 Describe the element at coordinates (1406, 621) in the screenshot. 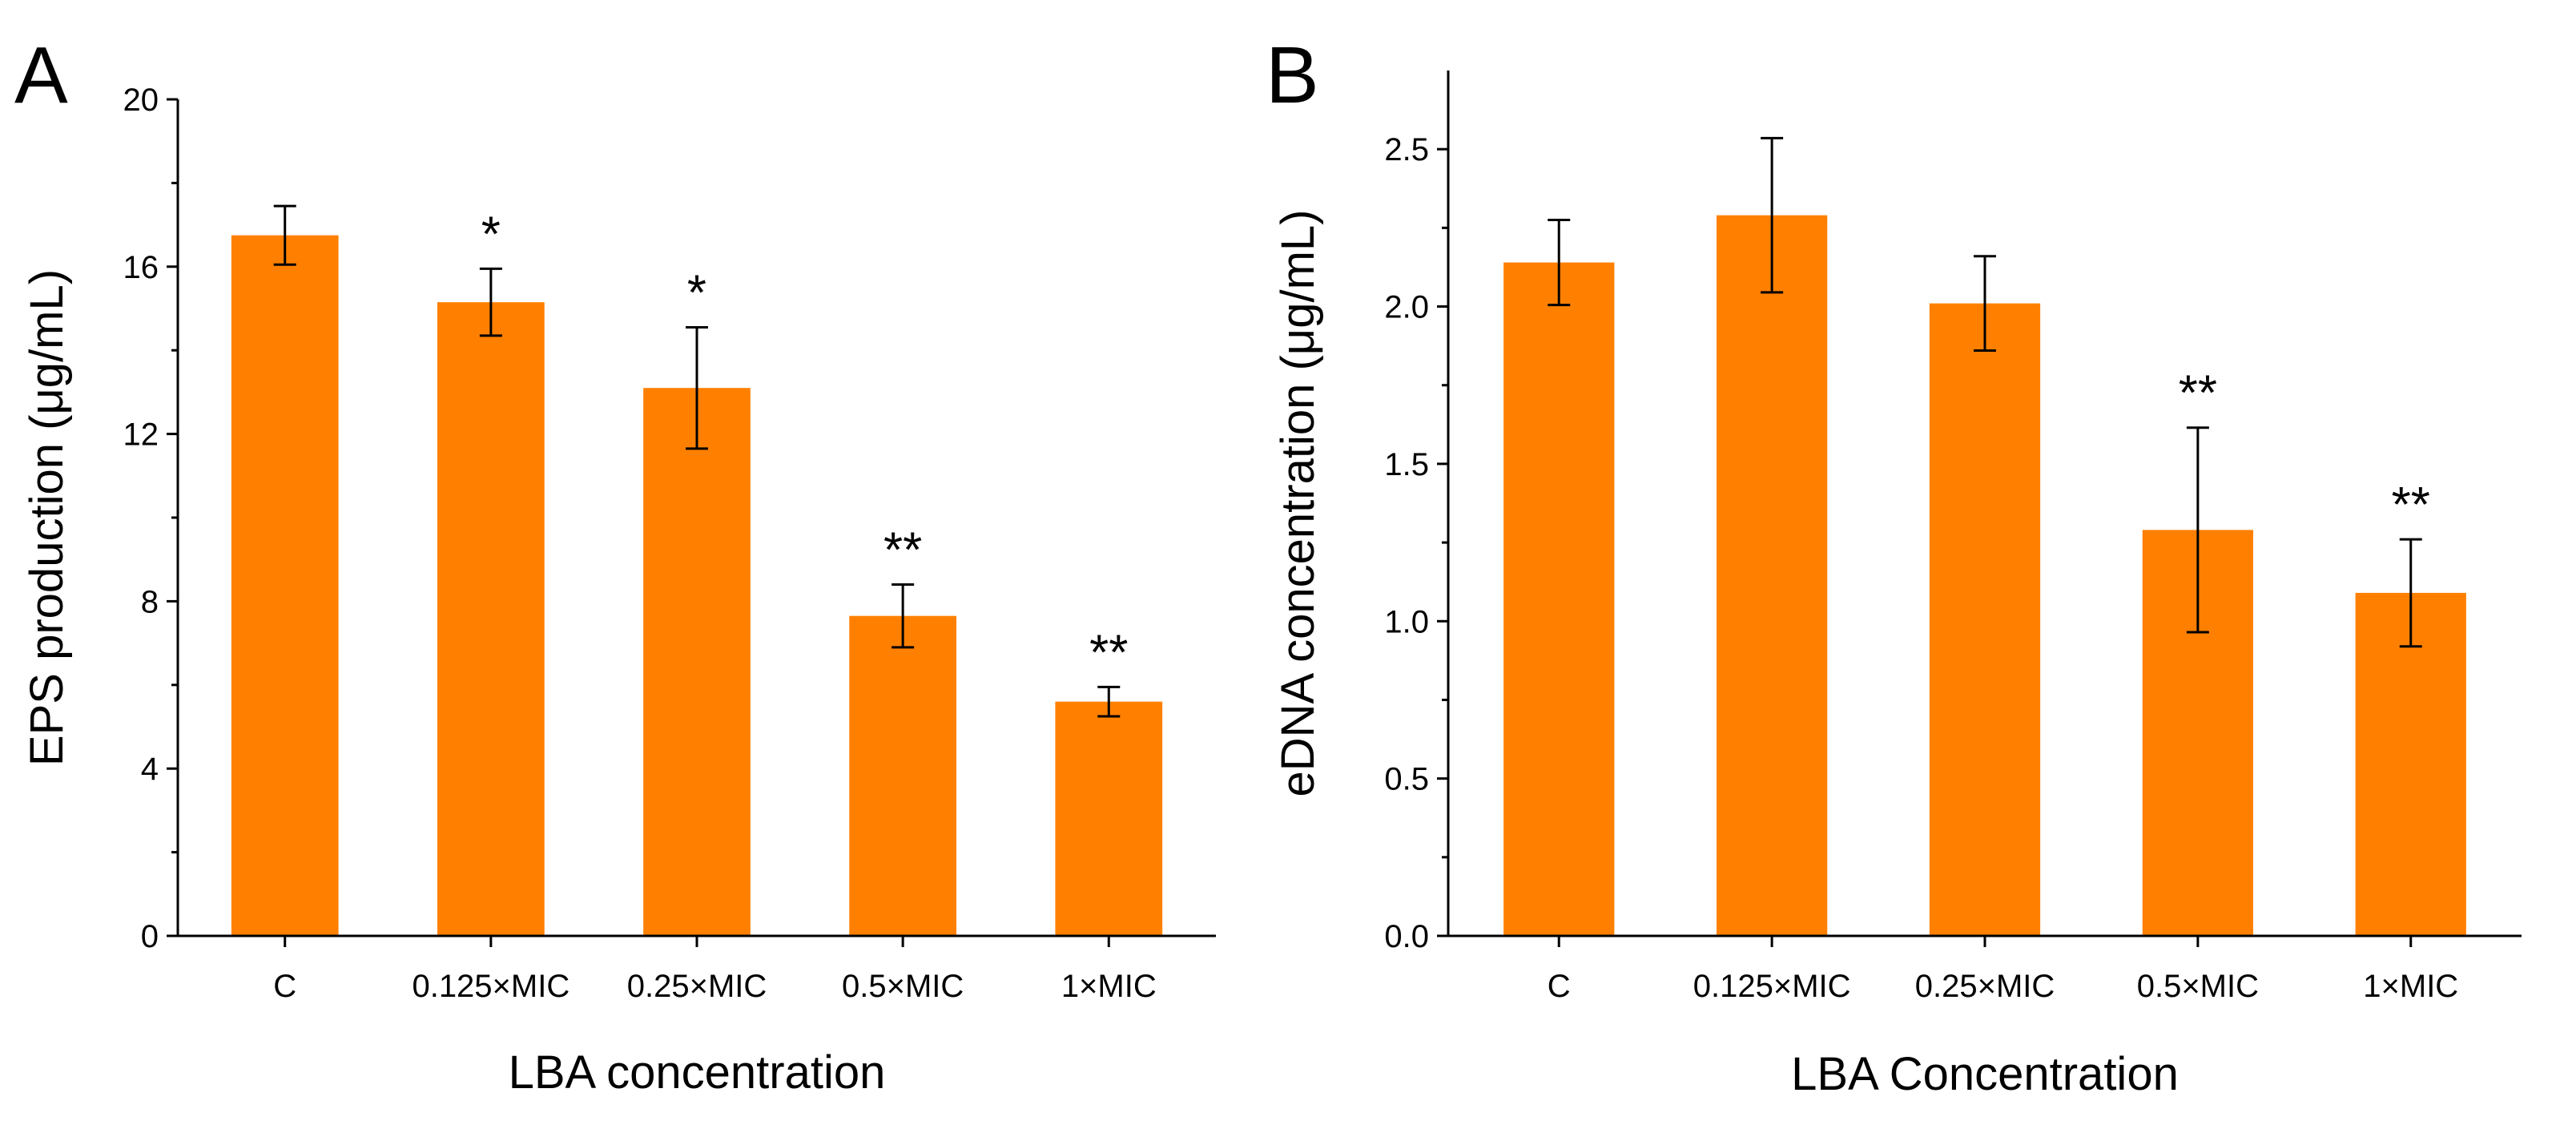

I see `y-tick-label: 1.0` at that location.